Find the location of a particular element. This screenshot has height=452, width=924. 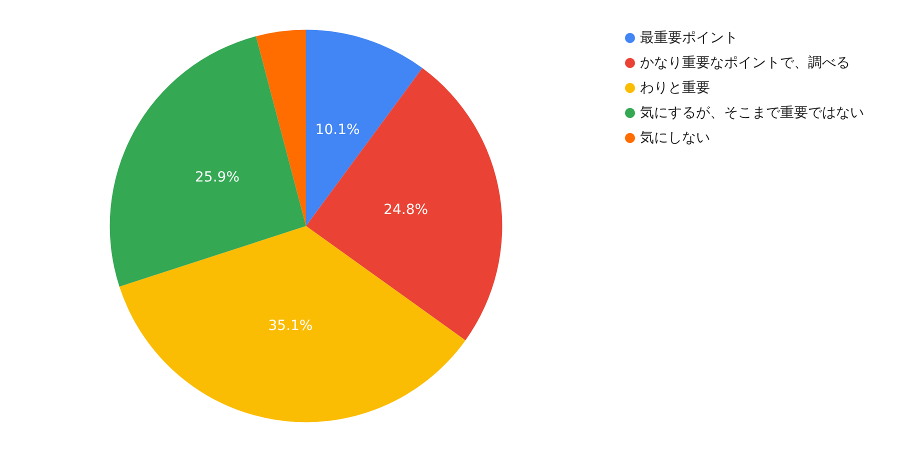

legend-label: わりと重要 is located at coordinates (675, 88).